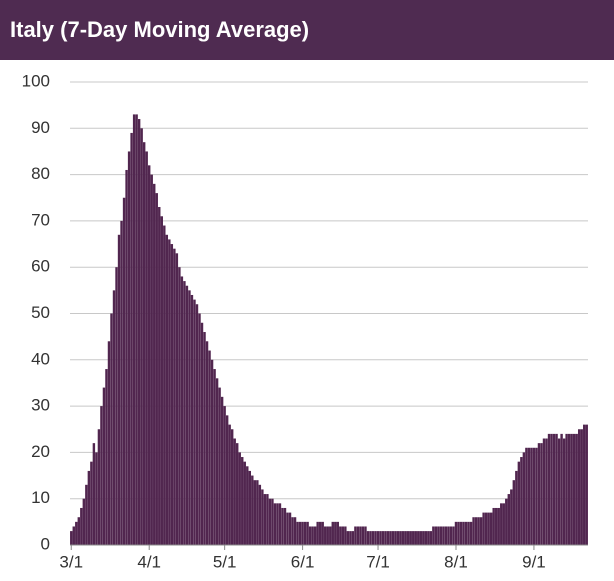 This screenshot has height=581, width=614. Describe the element at coordinates (40, 405) in the screenshot. I see `y-tick-label: 30` at that location.